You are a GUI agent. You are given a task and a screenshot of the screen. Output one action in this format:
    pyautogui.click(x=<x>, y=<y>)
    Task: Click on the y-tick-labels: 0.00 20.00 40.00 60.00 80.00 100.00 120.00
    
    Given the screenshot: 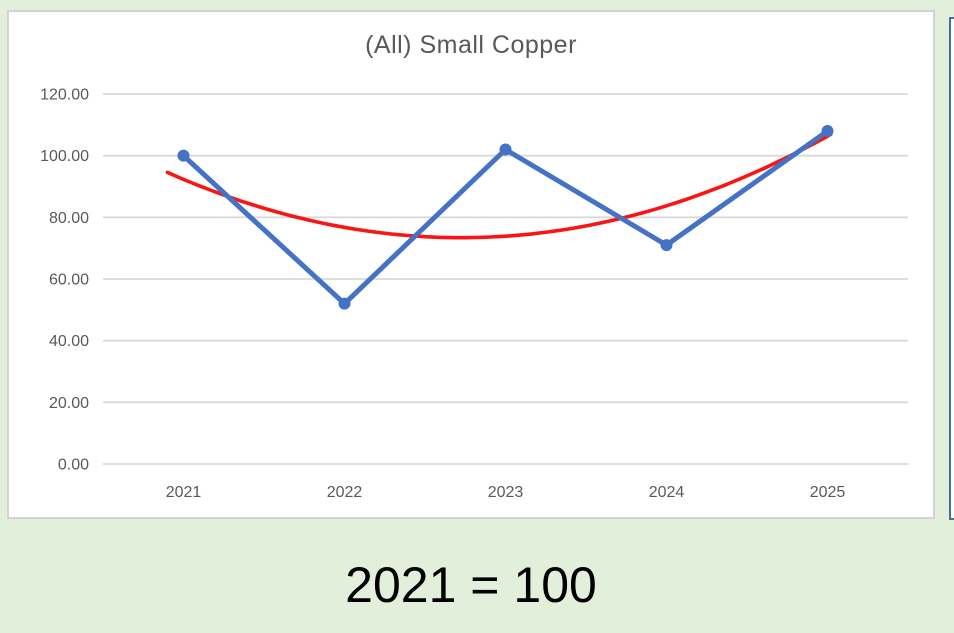 What is the action you would take?
    pyautogui.click(x=64, y=280)
    